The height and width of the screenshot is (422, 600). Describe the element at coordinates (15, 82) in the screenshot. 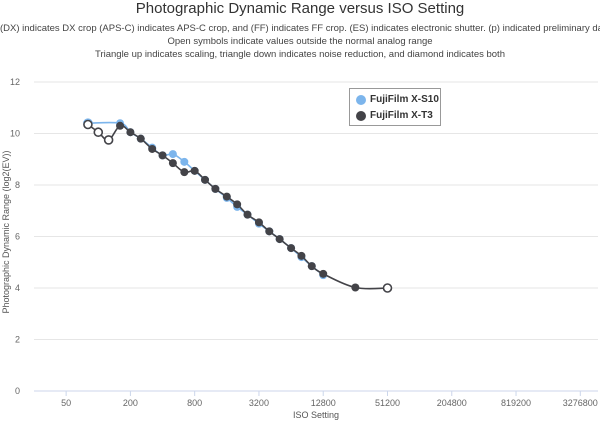

I see `y-tick-label: 12` at that location.